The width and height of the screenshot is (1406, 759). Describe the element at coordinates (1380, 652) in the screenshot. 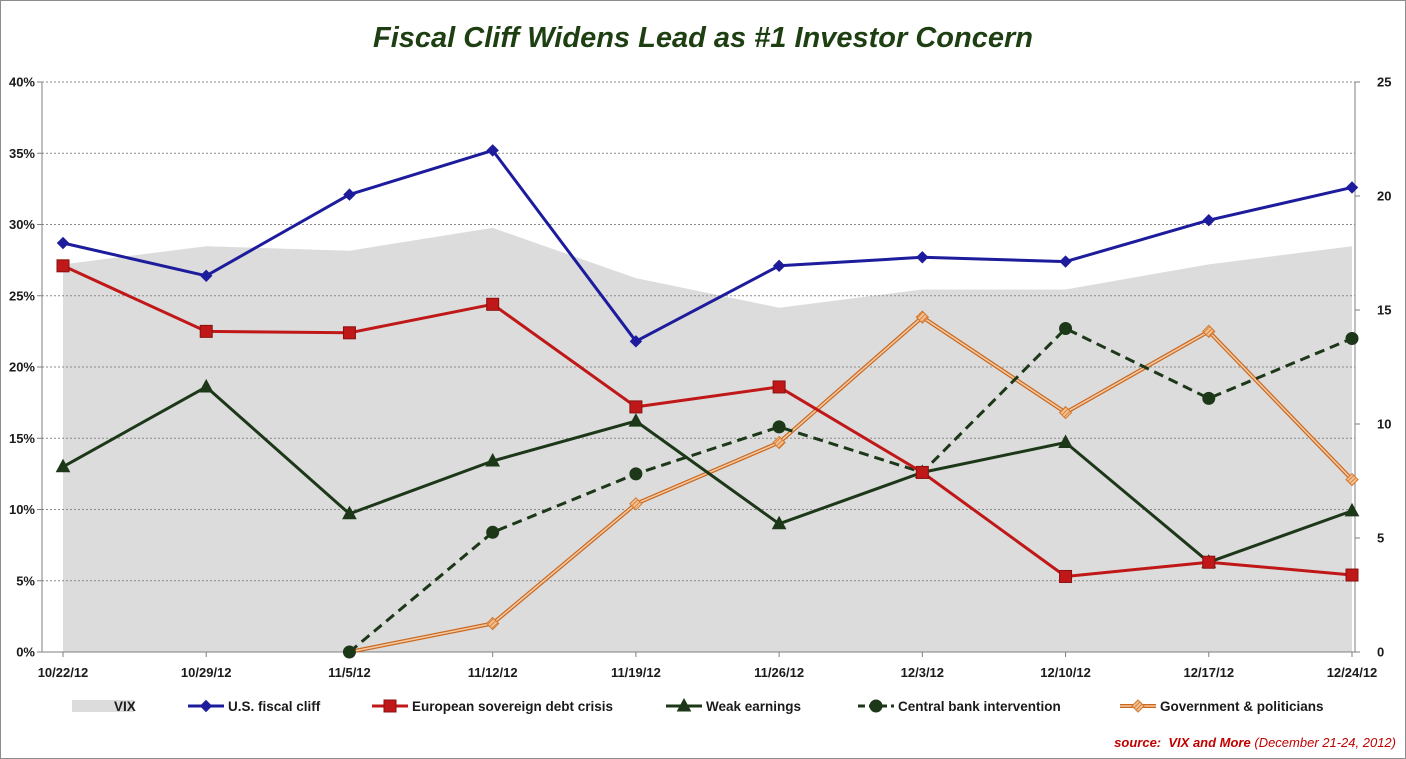

I see `y-right-tick-label: 0` at that location.